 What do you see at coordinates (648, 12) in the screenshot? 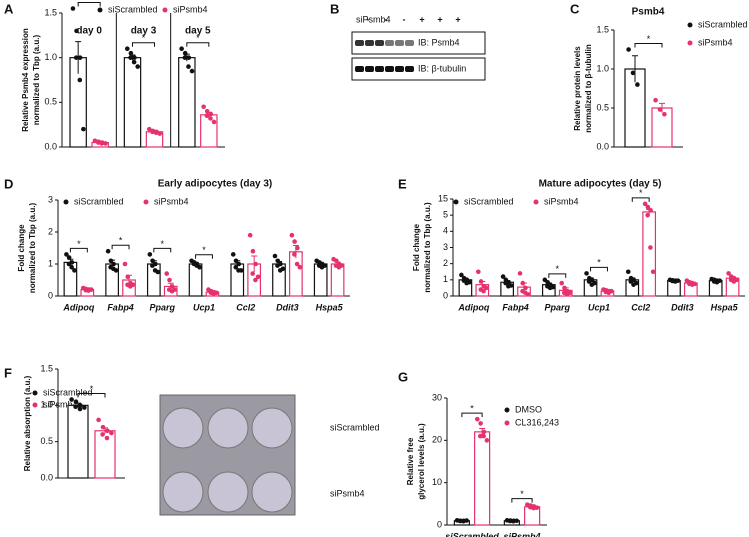
I see `chart-title: Psmb4` at bounding box center [648, 12].